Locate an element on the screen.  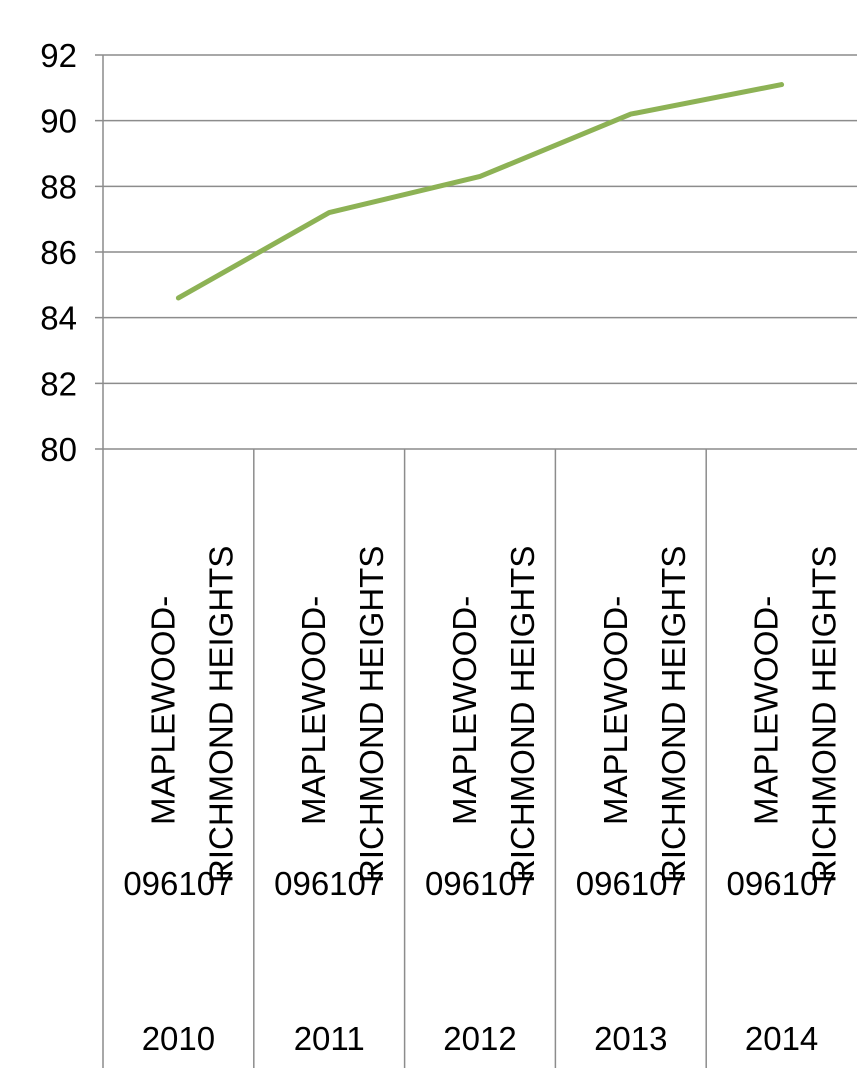
y-tick-label: 88 is located at coordinates (58, 186).